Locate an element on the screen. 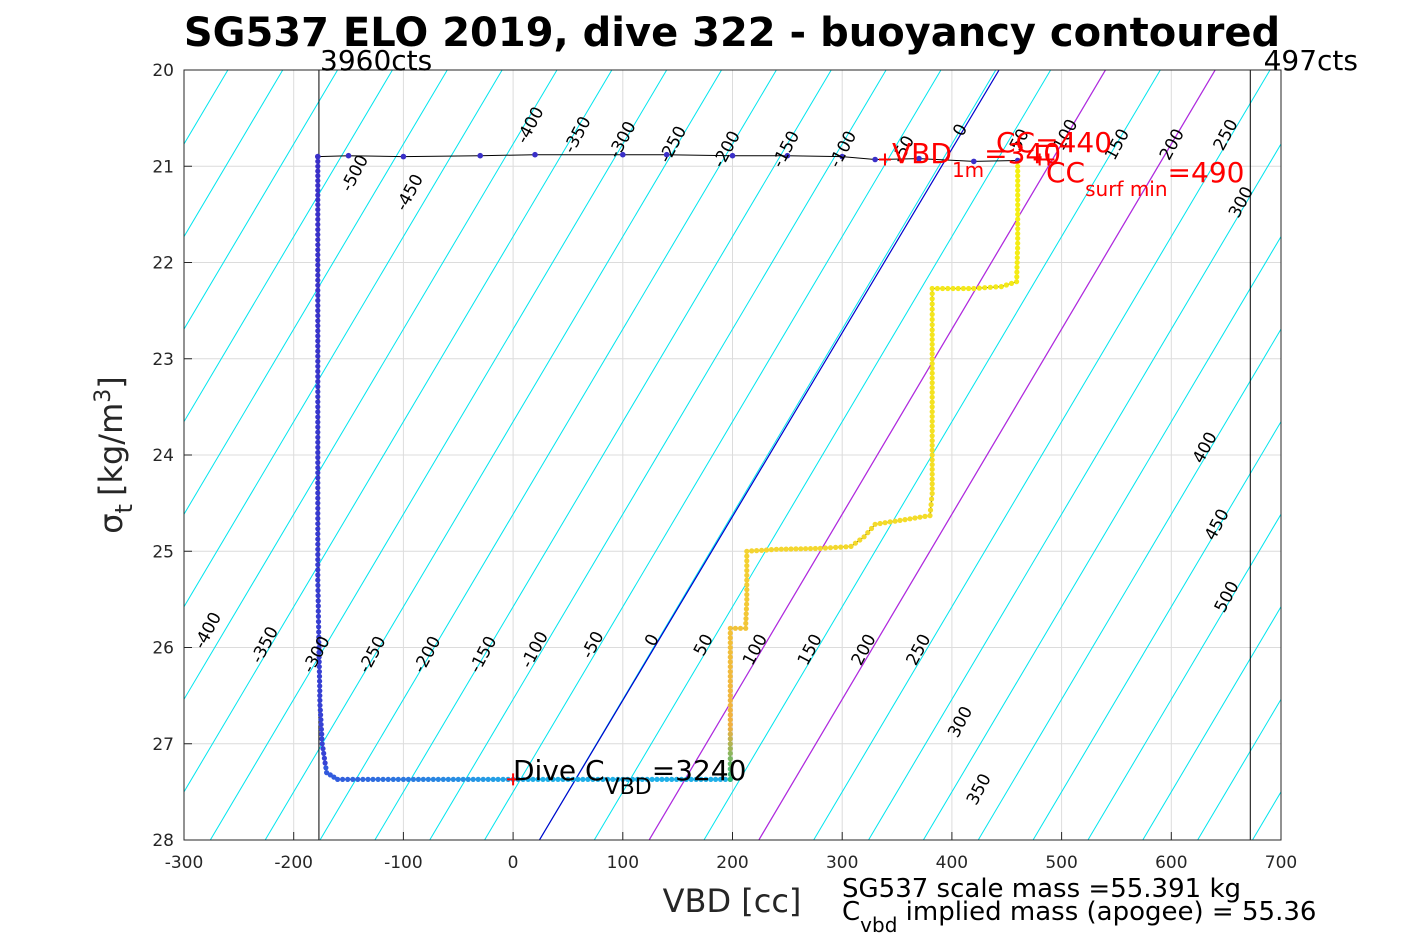 Image resolution: width=1417 pixels, height=945 pixels. cc-main: CC is located at coordinates (1015, 142).